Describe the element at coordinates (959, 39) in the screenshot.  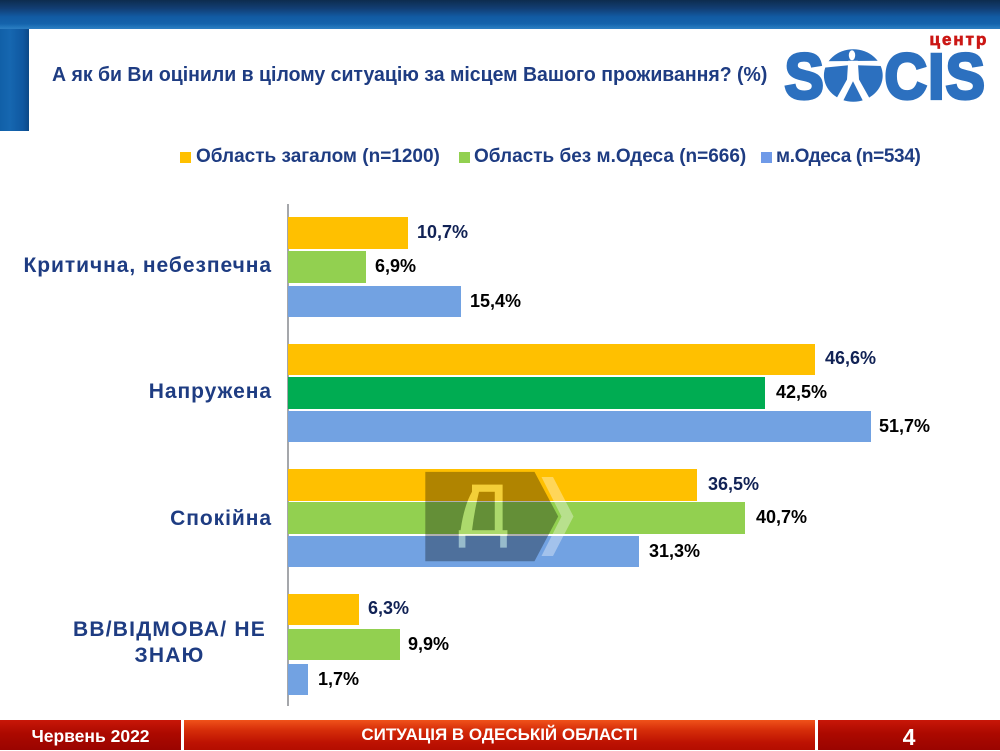
I see `svg-text: центр` at that location.